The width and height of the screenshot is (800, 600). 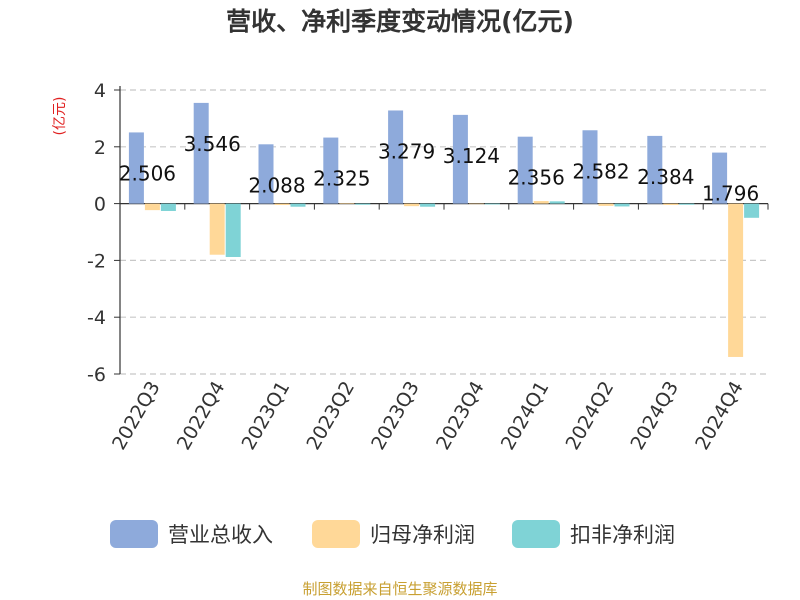 What do you see at coordinates (460, 416) in the screenshot?
I see `x-tick-label: 2023Q4` at bounding box center [460, 416].